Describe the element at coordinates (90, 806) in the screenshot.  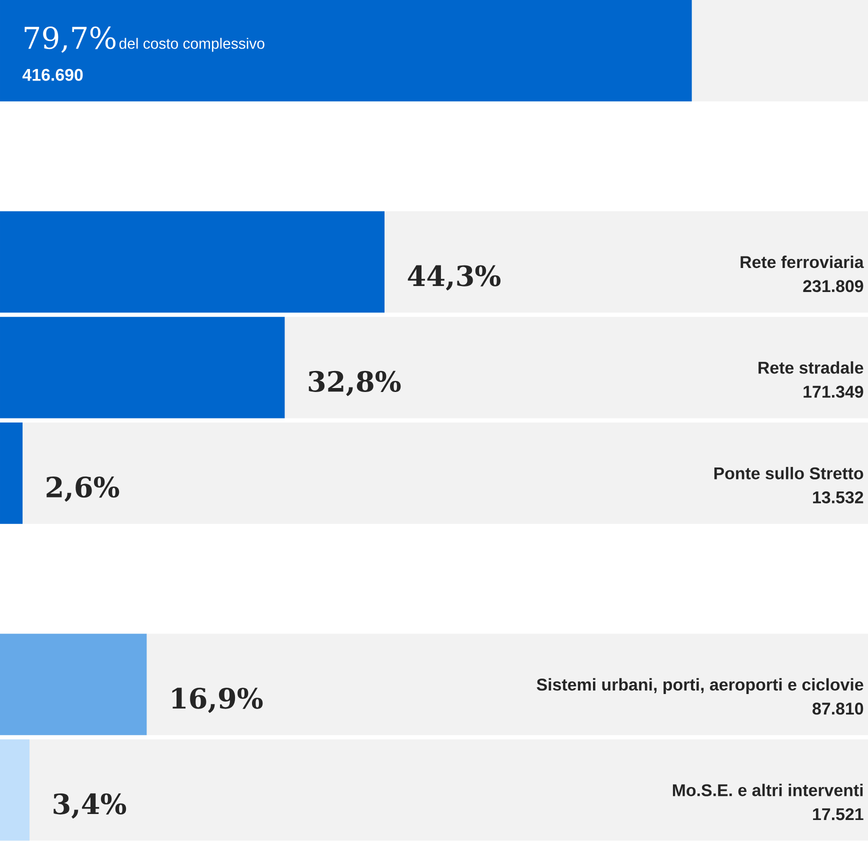
I see `data-label: 3,4%` at that location.